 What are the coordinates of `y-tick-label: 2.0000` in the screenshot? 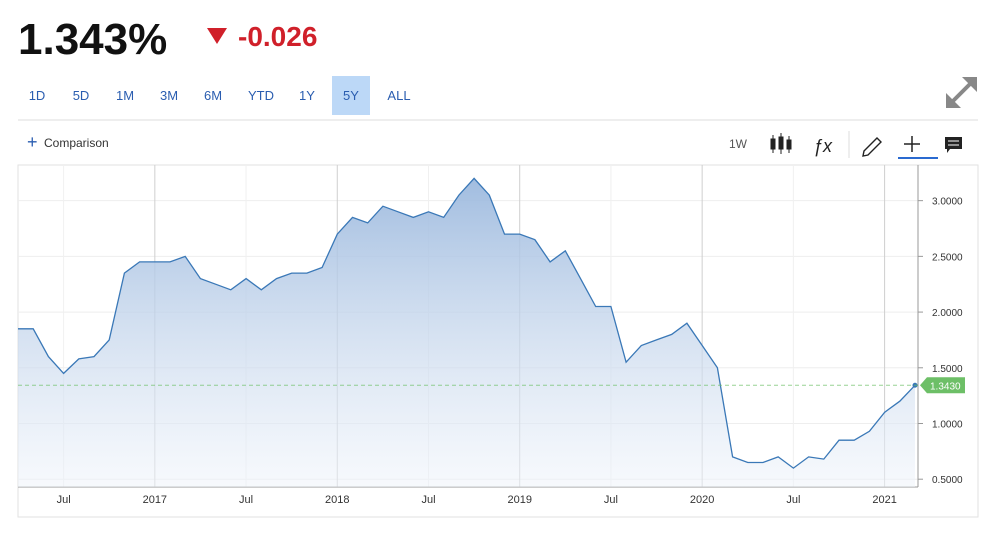 It's located at (947, 313).